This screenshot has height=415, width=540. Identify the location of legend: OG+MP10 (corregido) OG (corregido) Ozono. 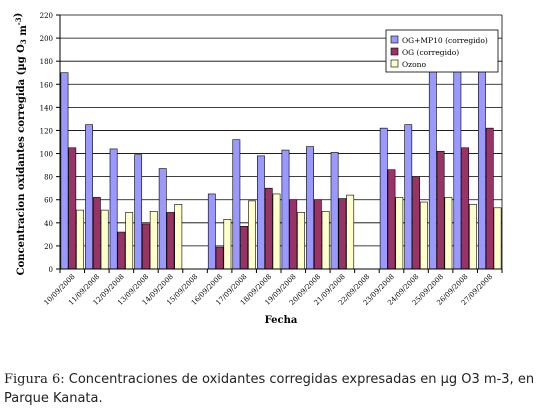
(442, 51).